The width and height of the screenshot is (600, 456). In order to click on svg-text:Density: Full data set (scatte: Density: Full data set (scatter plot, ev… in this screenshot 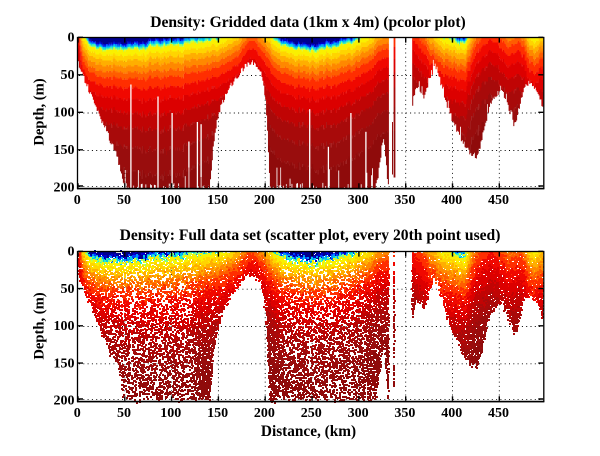, I will do `click(310, 235)`.